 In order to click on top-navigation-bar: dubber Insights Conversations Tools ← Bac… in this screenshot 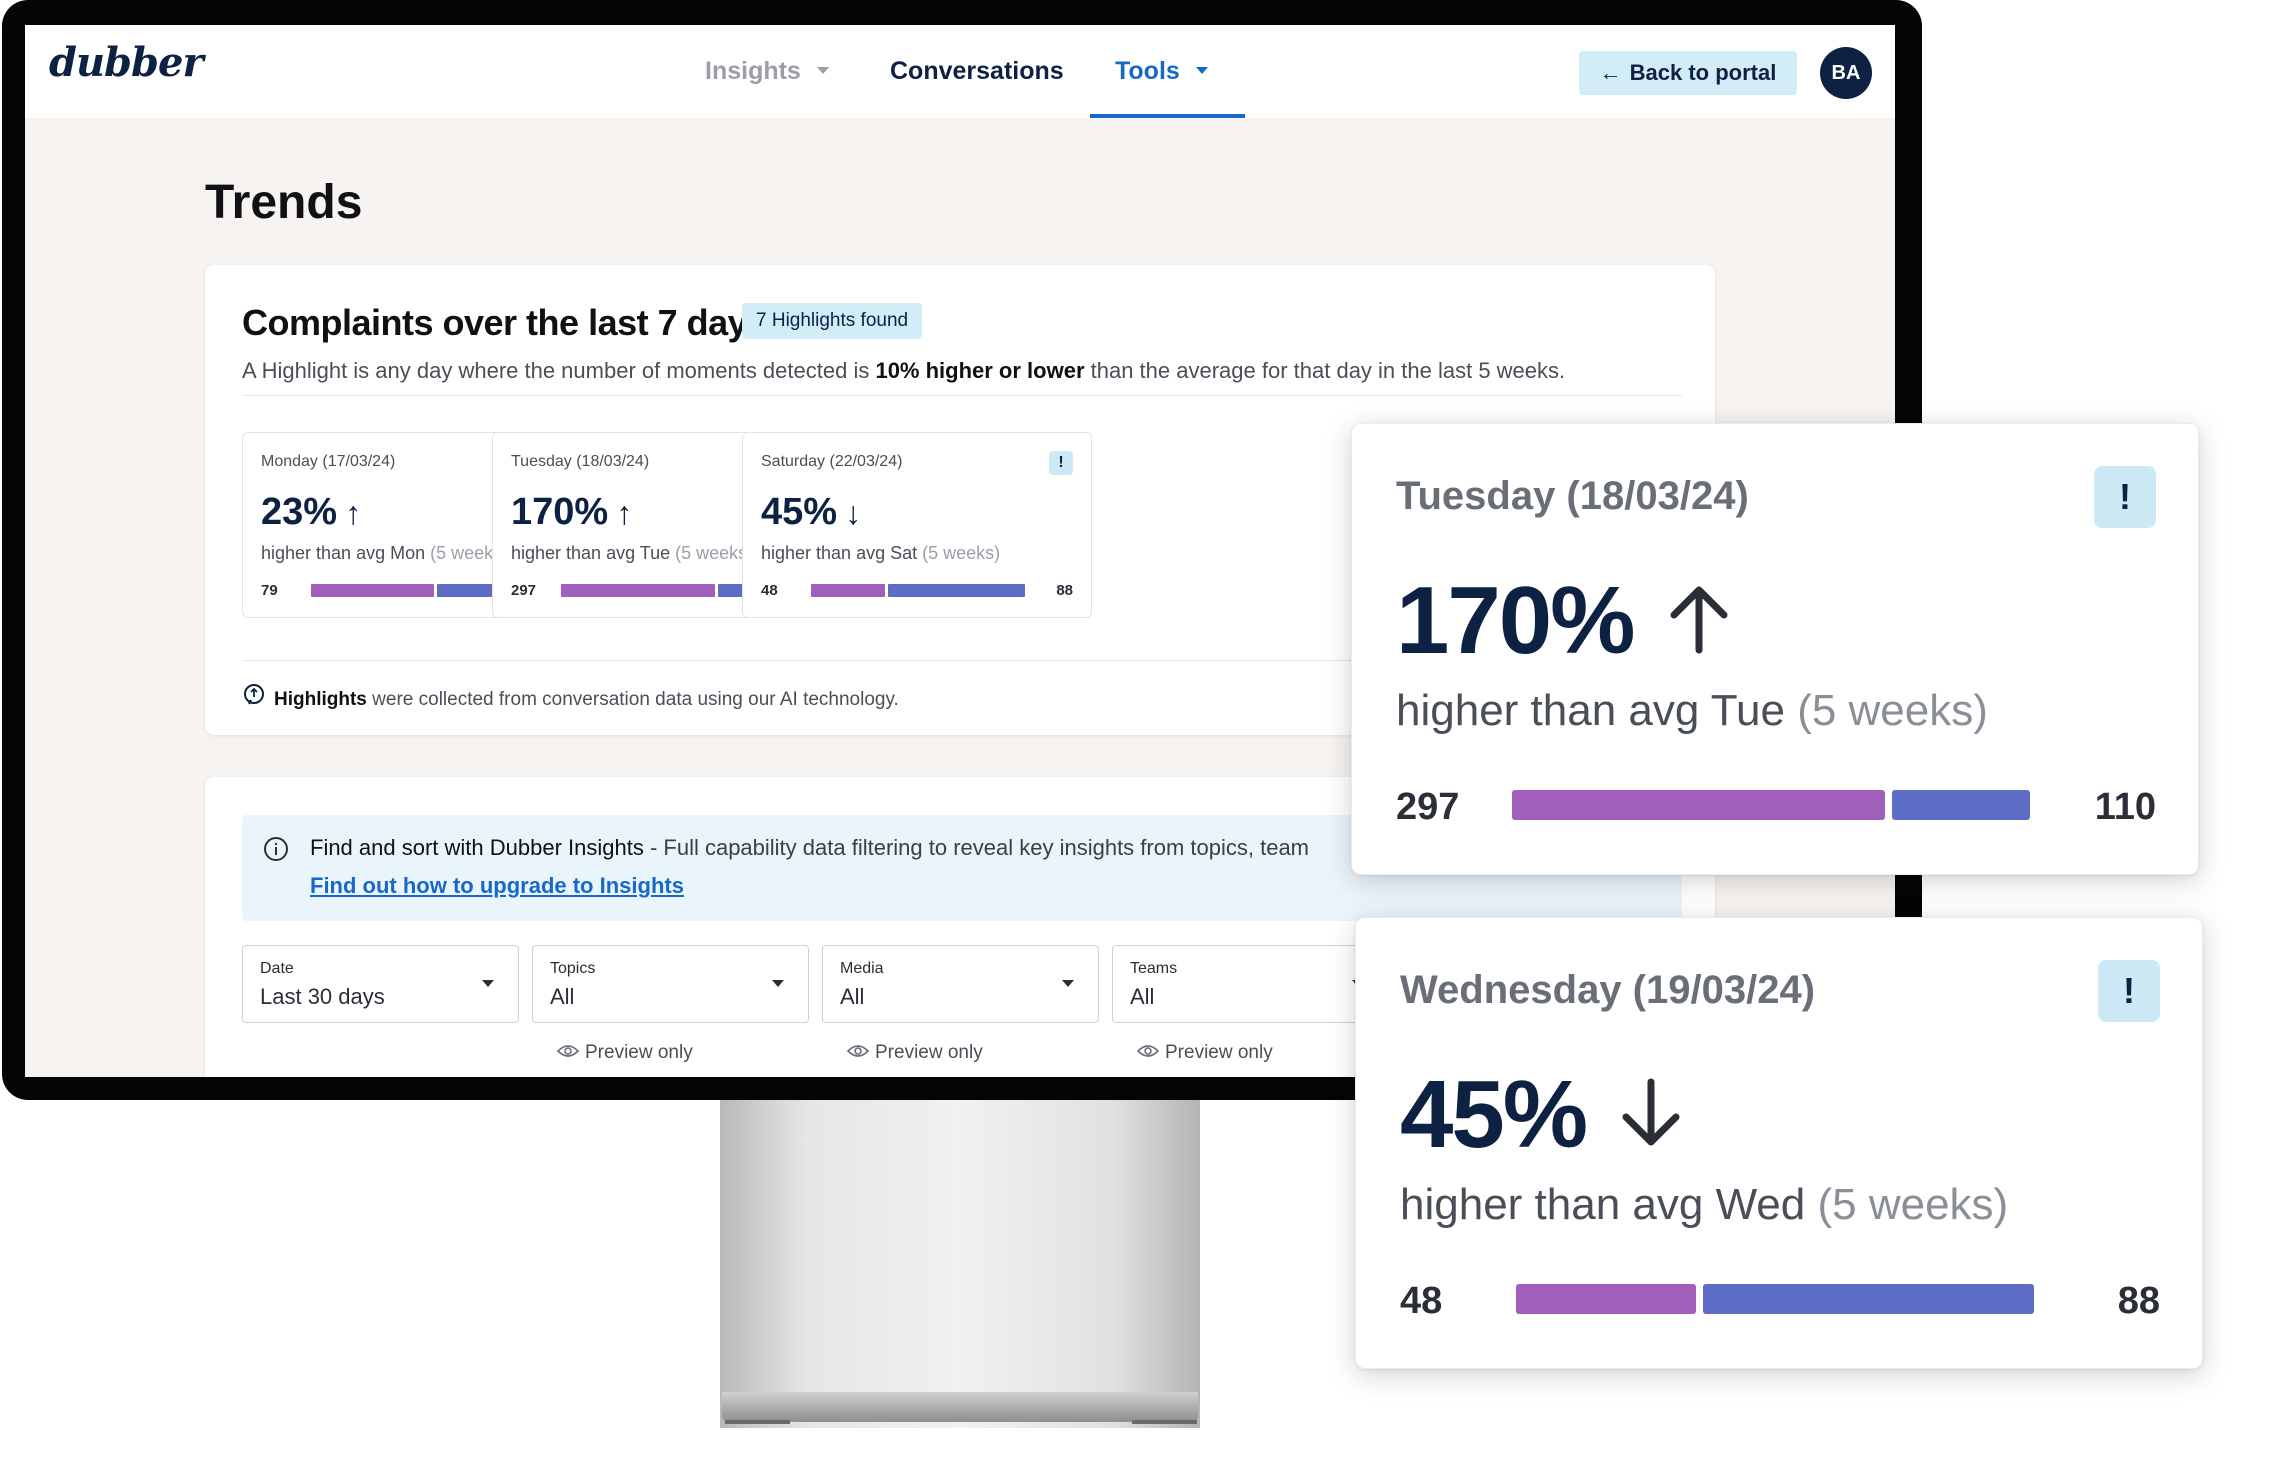, I will do `click(960, 71)`.